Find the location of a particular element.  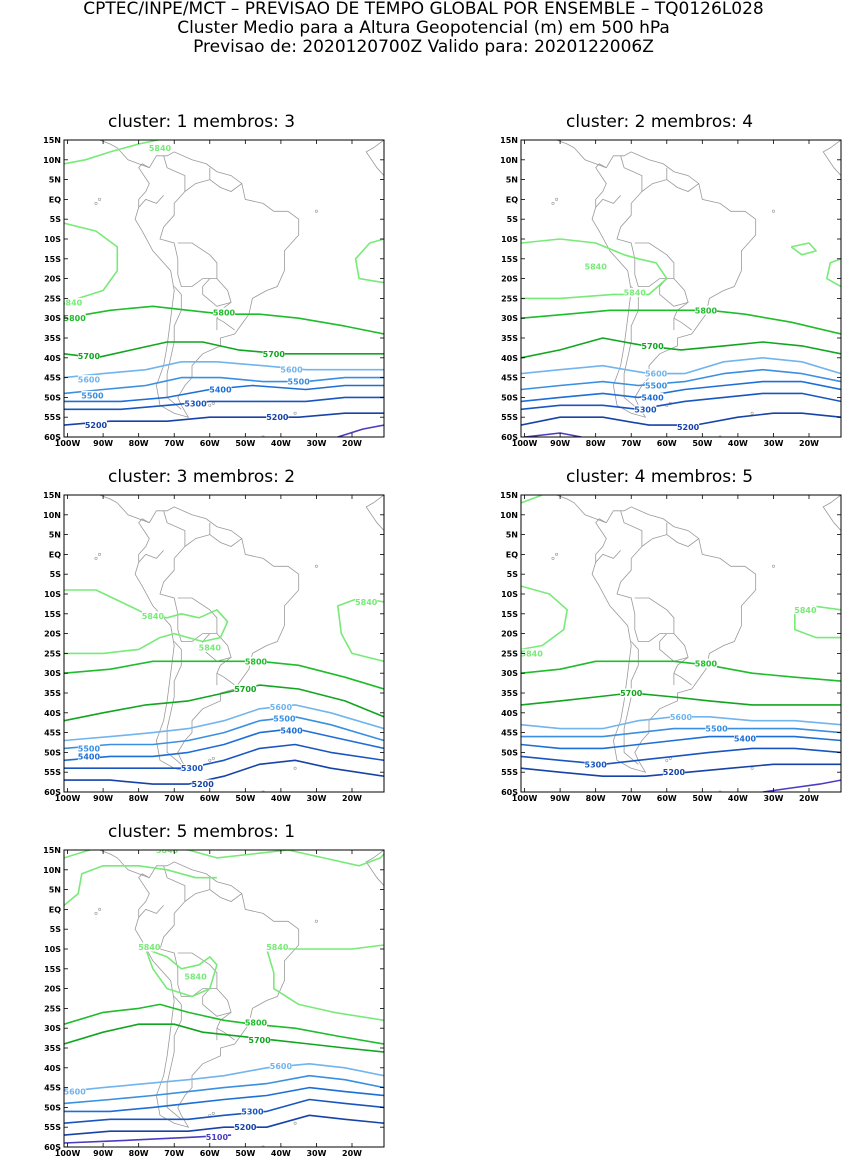

lat-tick-label: 10N is located at coordinates (509, 515).